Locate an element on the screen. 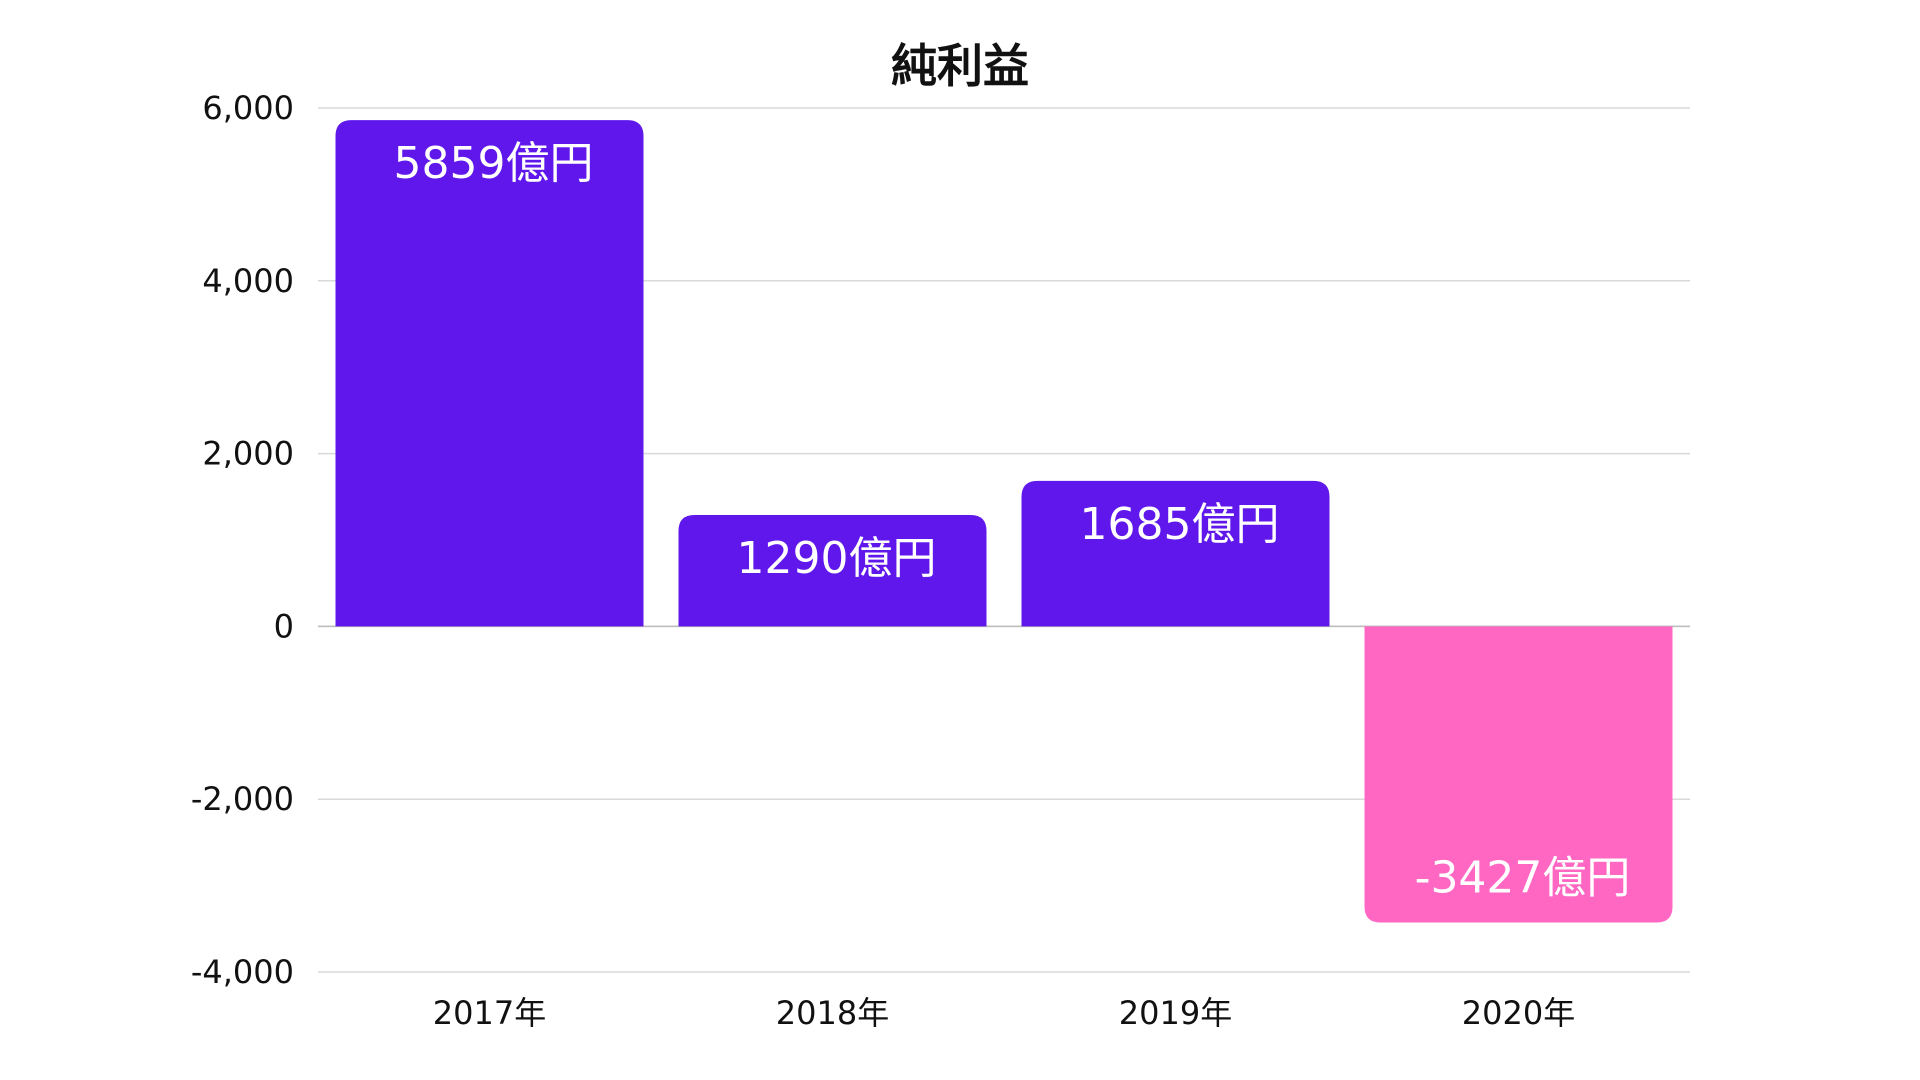 This screenshot has width=1920, height=1080. bar-2018年 is located at coordinates (832, 570).